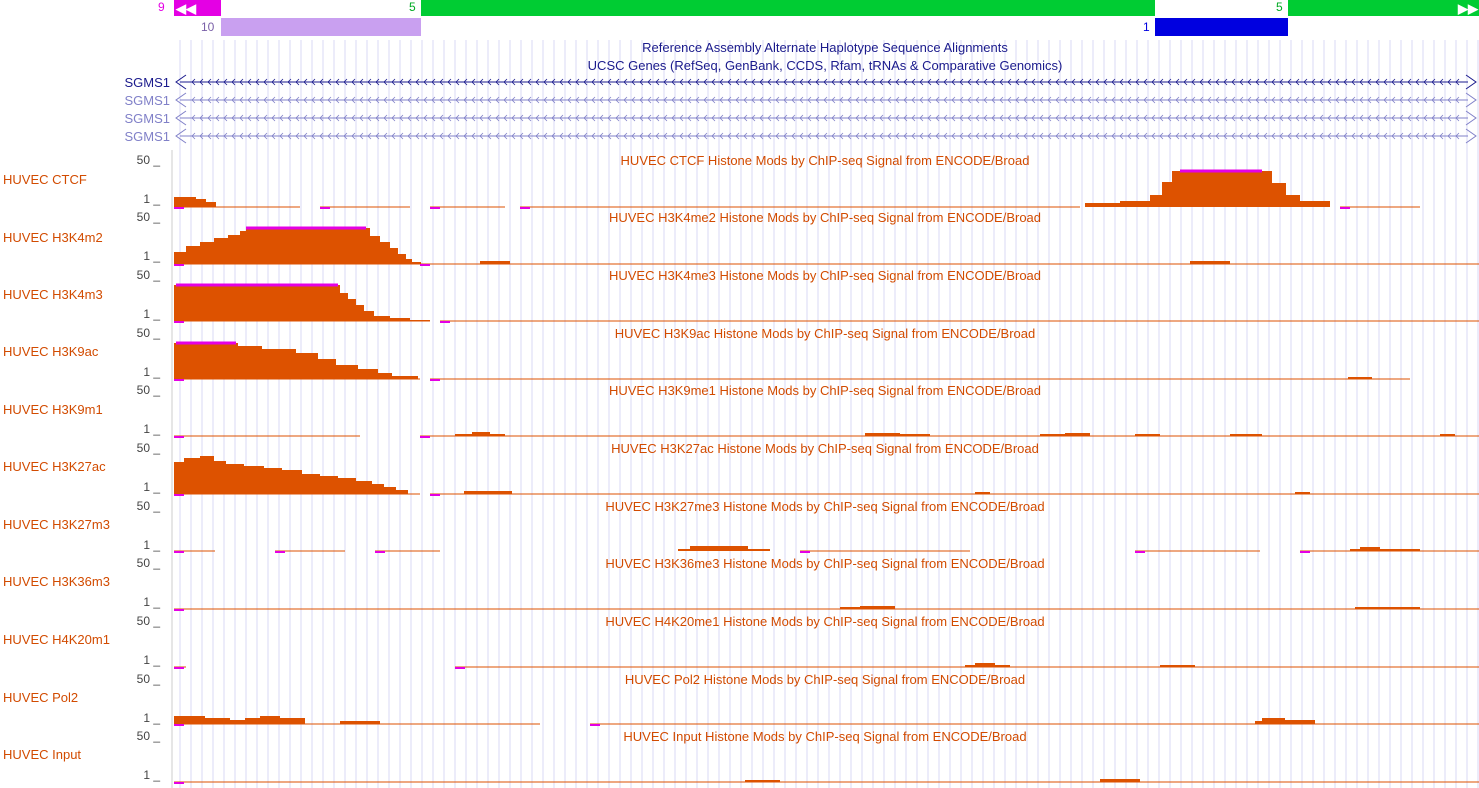  What do you see at coordinates (45, 179) in the screenshot?
I see `track-label-ctcf: HUVEC CTCF` at bounding box center [45, 179].